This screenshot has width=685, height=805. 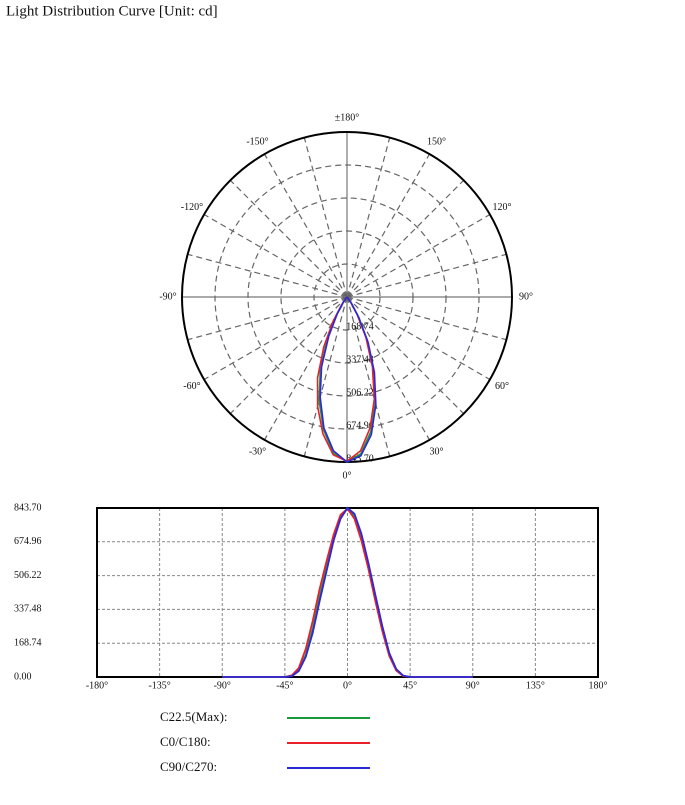 I want to click on r-tick-label: 506.22, so click(x=360, y=392).